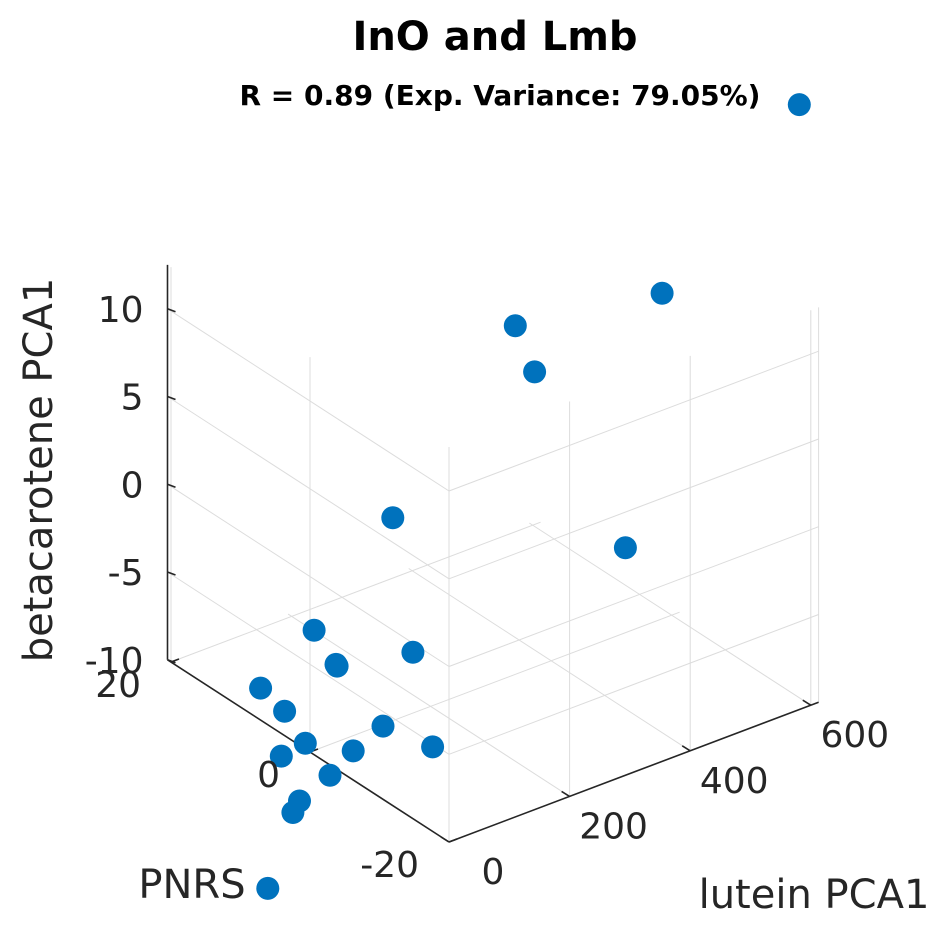 This screenshot has width=945, height=945. I want to click on x-tick-label: -20, so click(389, 865).